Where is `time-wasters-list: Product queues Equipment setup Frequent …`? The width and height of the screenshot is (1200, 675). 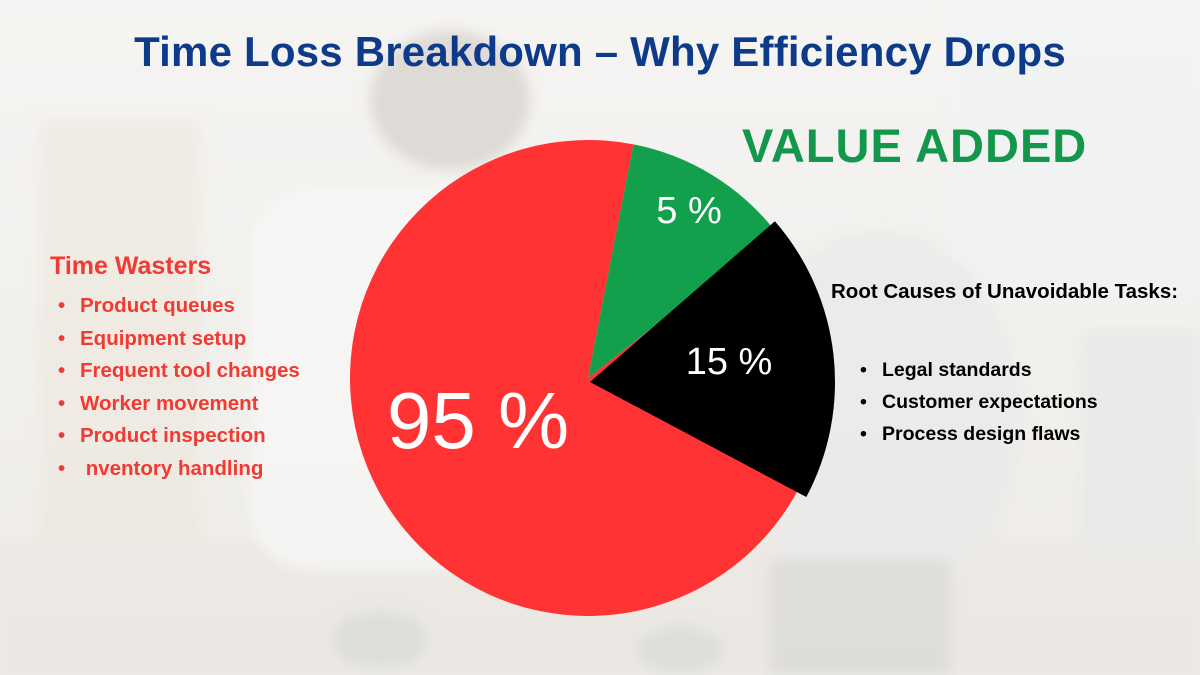 time-wasters-list: Product queues Equipment setup Frequent … is located at coordinates (179, 389).